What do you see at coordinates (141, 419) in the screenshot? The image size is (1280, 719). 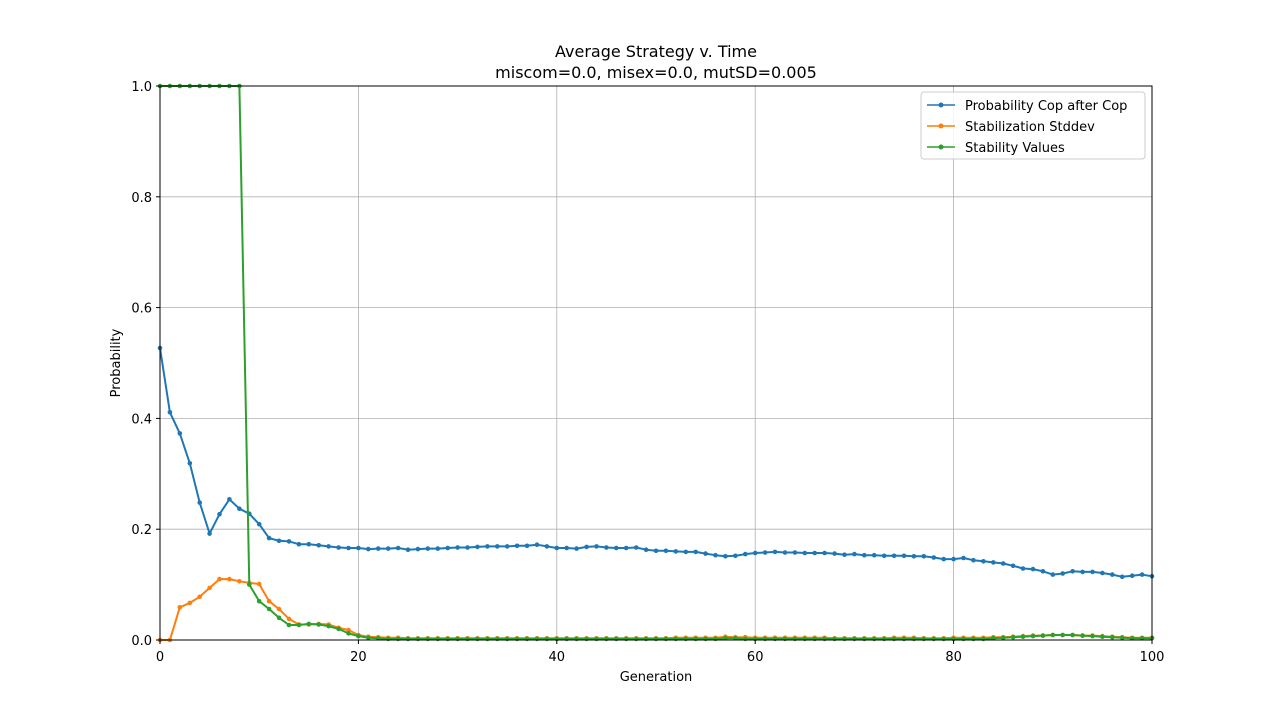 I see `y-tick-label: 0.4` at bounding box center [141, 419].